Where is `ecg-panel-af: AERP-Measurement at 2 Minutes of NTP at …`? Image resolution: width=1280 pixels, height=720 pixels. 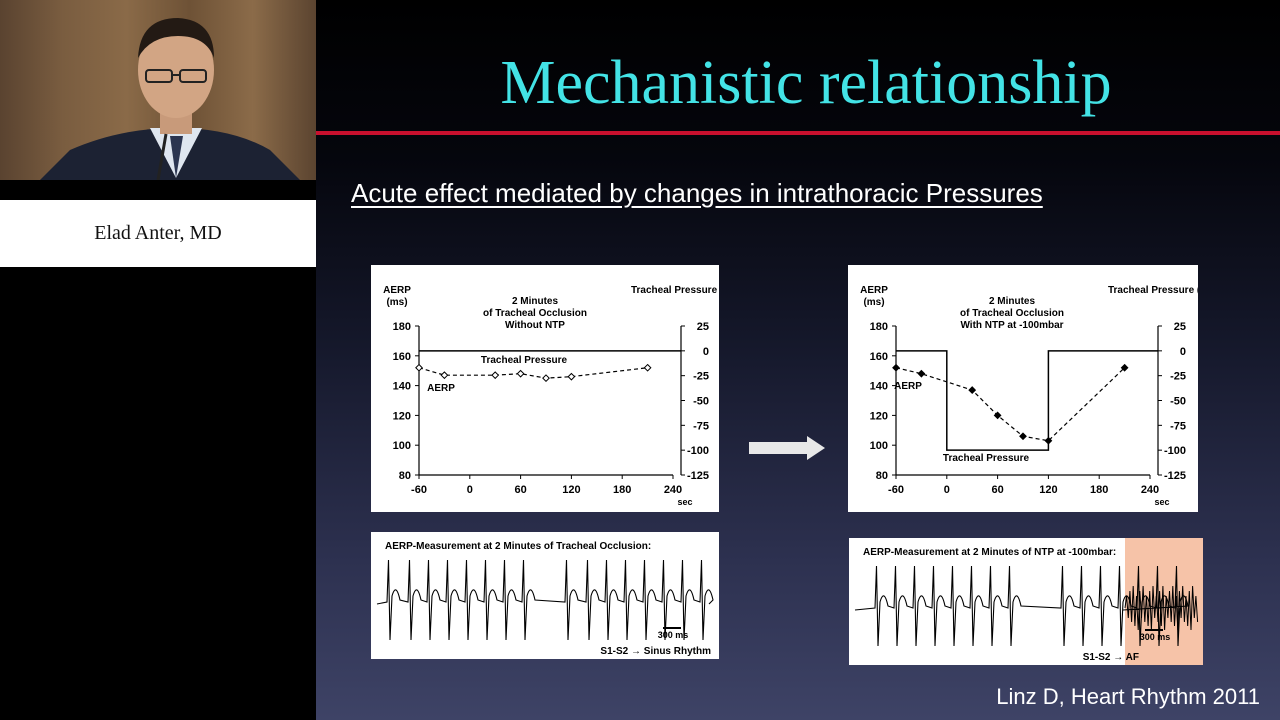
ecg-panel-af: AERP-Measurement at 2 Minutes of NTP at … is located at coordinates (1026, 601).